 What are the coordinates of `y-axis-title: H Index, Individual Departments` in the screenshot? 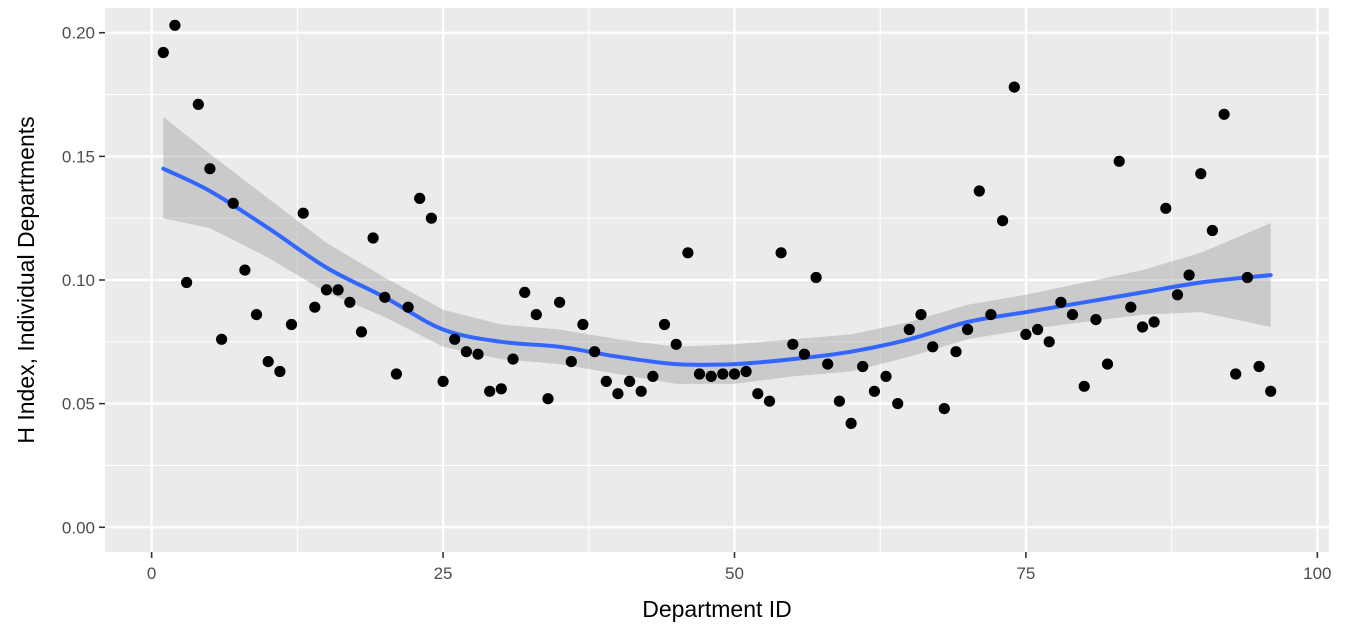 It's located at (26, 279).